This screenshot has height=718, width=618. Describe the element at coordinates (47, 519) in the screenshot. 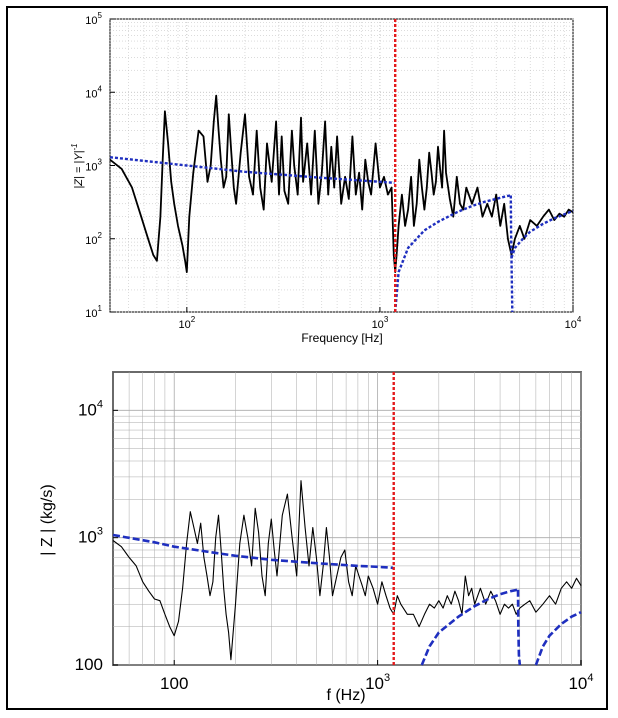

I see `y-axis-label-bottom: | Z | (kg/s)` at that location.